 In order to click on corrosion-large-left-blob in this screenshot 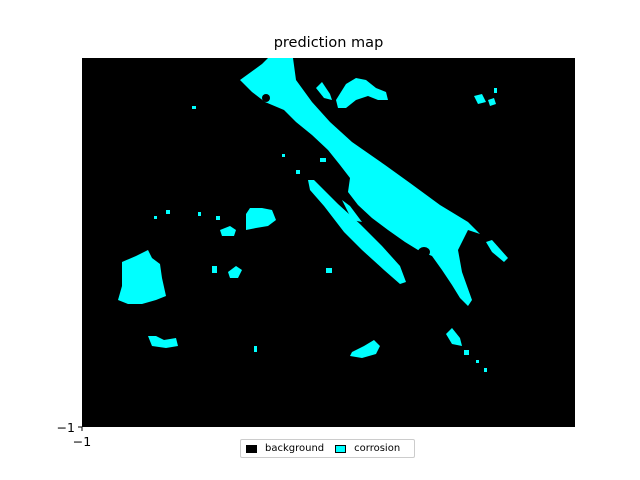, I will do `click(142, 277)`.